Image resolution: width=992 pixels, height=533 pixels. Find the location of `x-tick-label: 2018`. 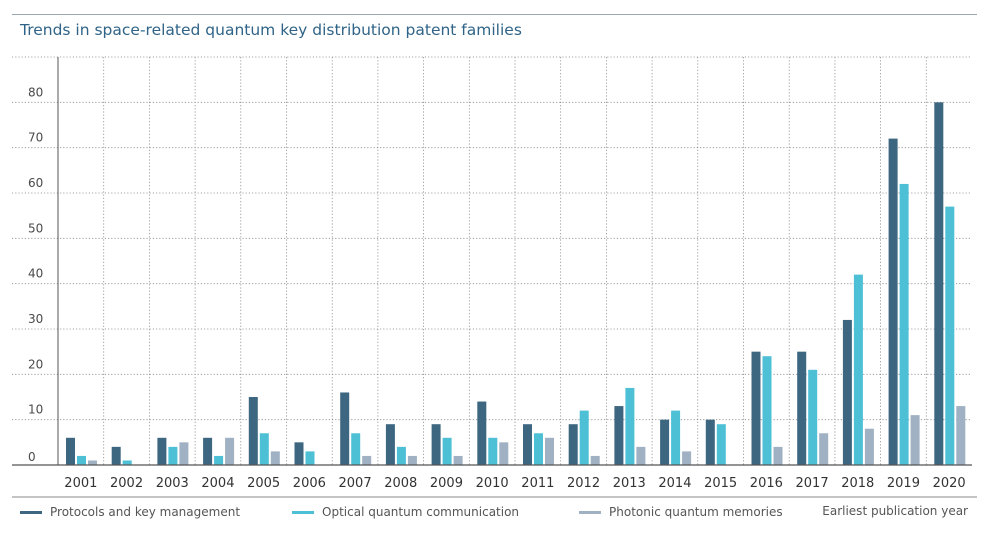

x-tick-label: 2018 is located at coordinates (857, 483).